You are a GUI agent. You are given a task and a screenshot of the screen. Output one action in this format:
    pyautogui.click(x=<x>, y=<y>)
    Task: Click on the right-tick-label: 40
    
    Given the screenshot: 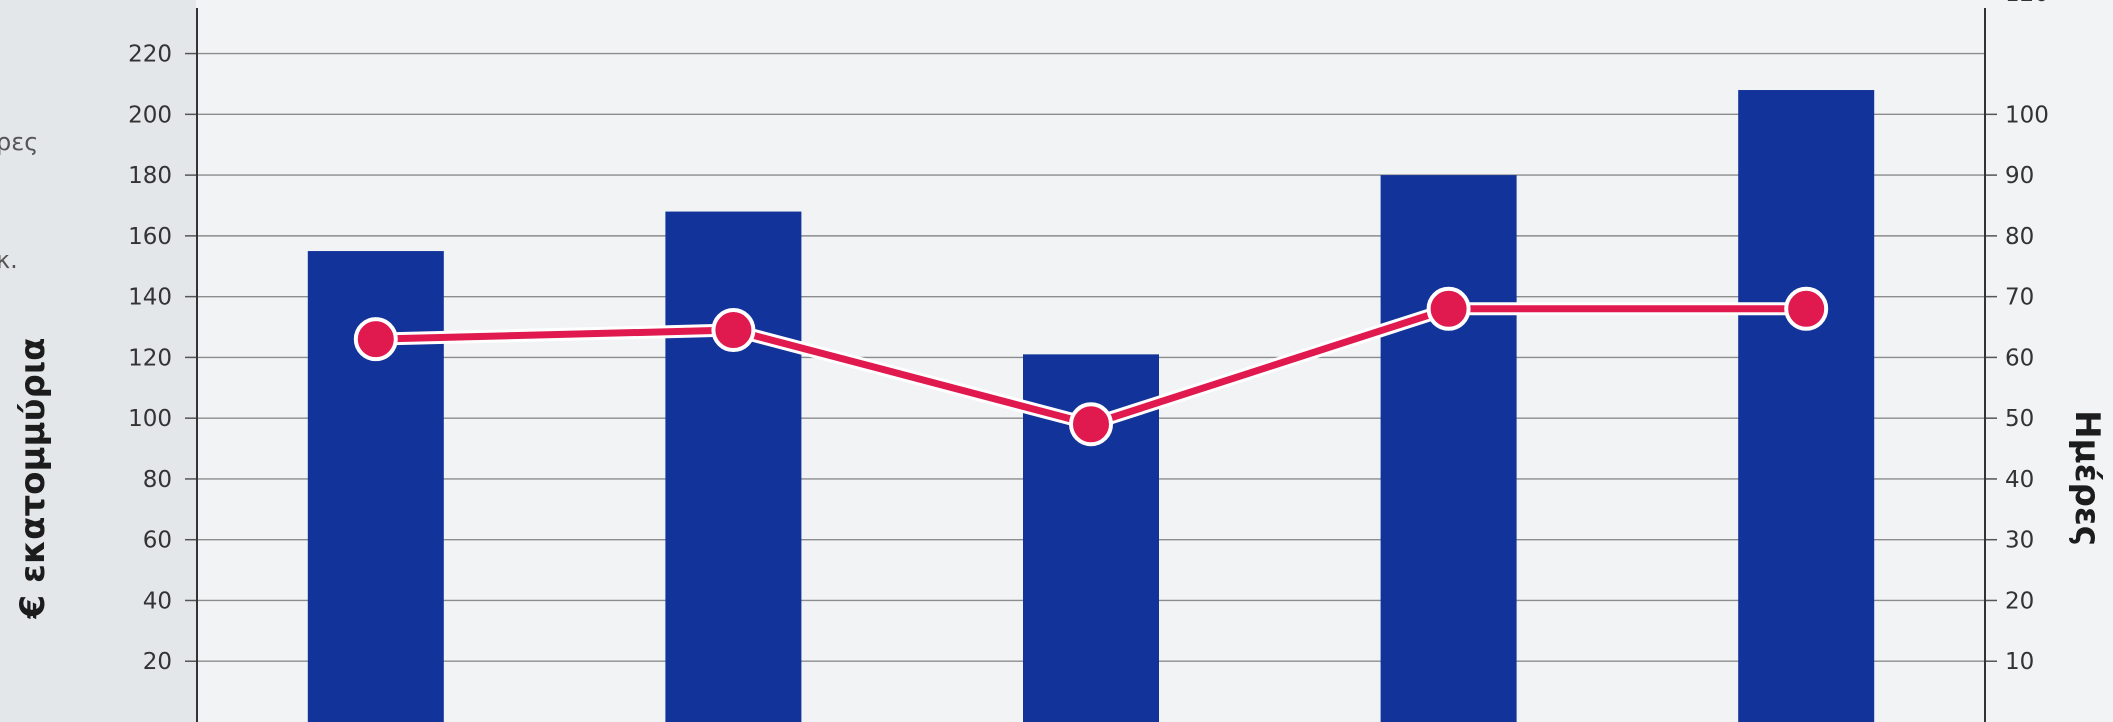 What is the action you would take?
    pyautogui.click(x=2019, y=480)
    